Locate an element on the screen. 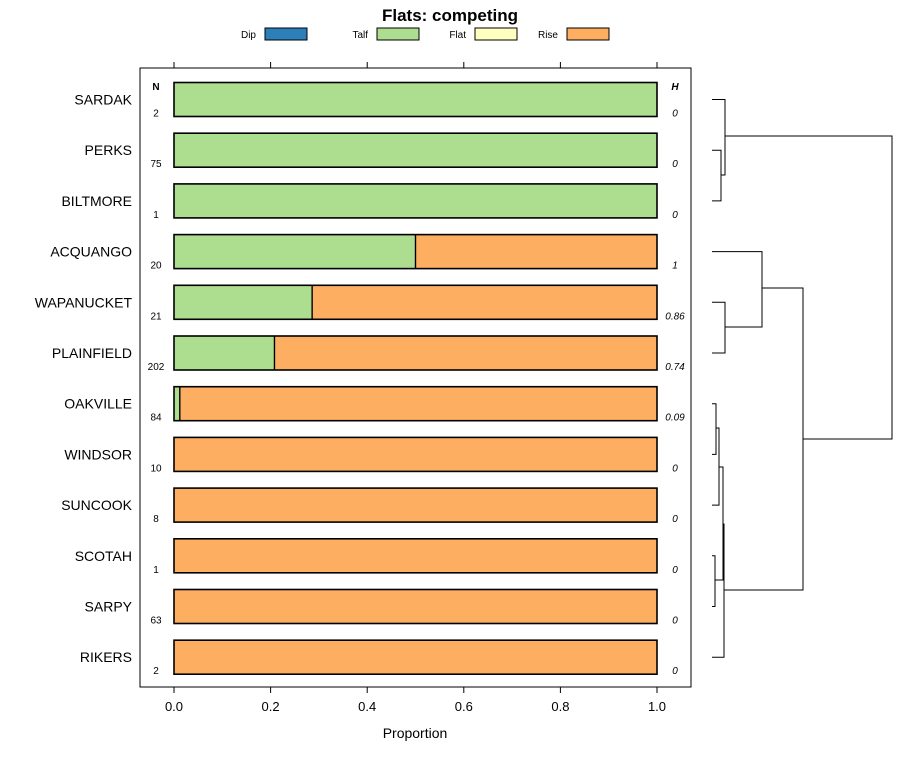 The width and height of the screenshot is (900, 760). bar-outline-rikers is located at coordinates (415, 657).